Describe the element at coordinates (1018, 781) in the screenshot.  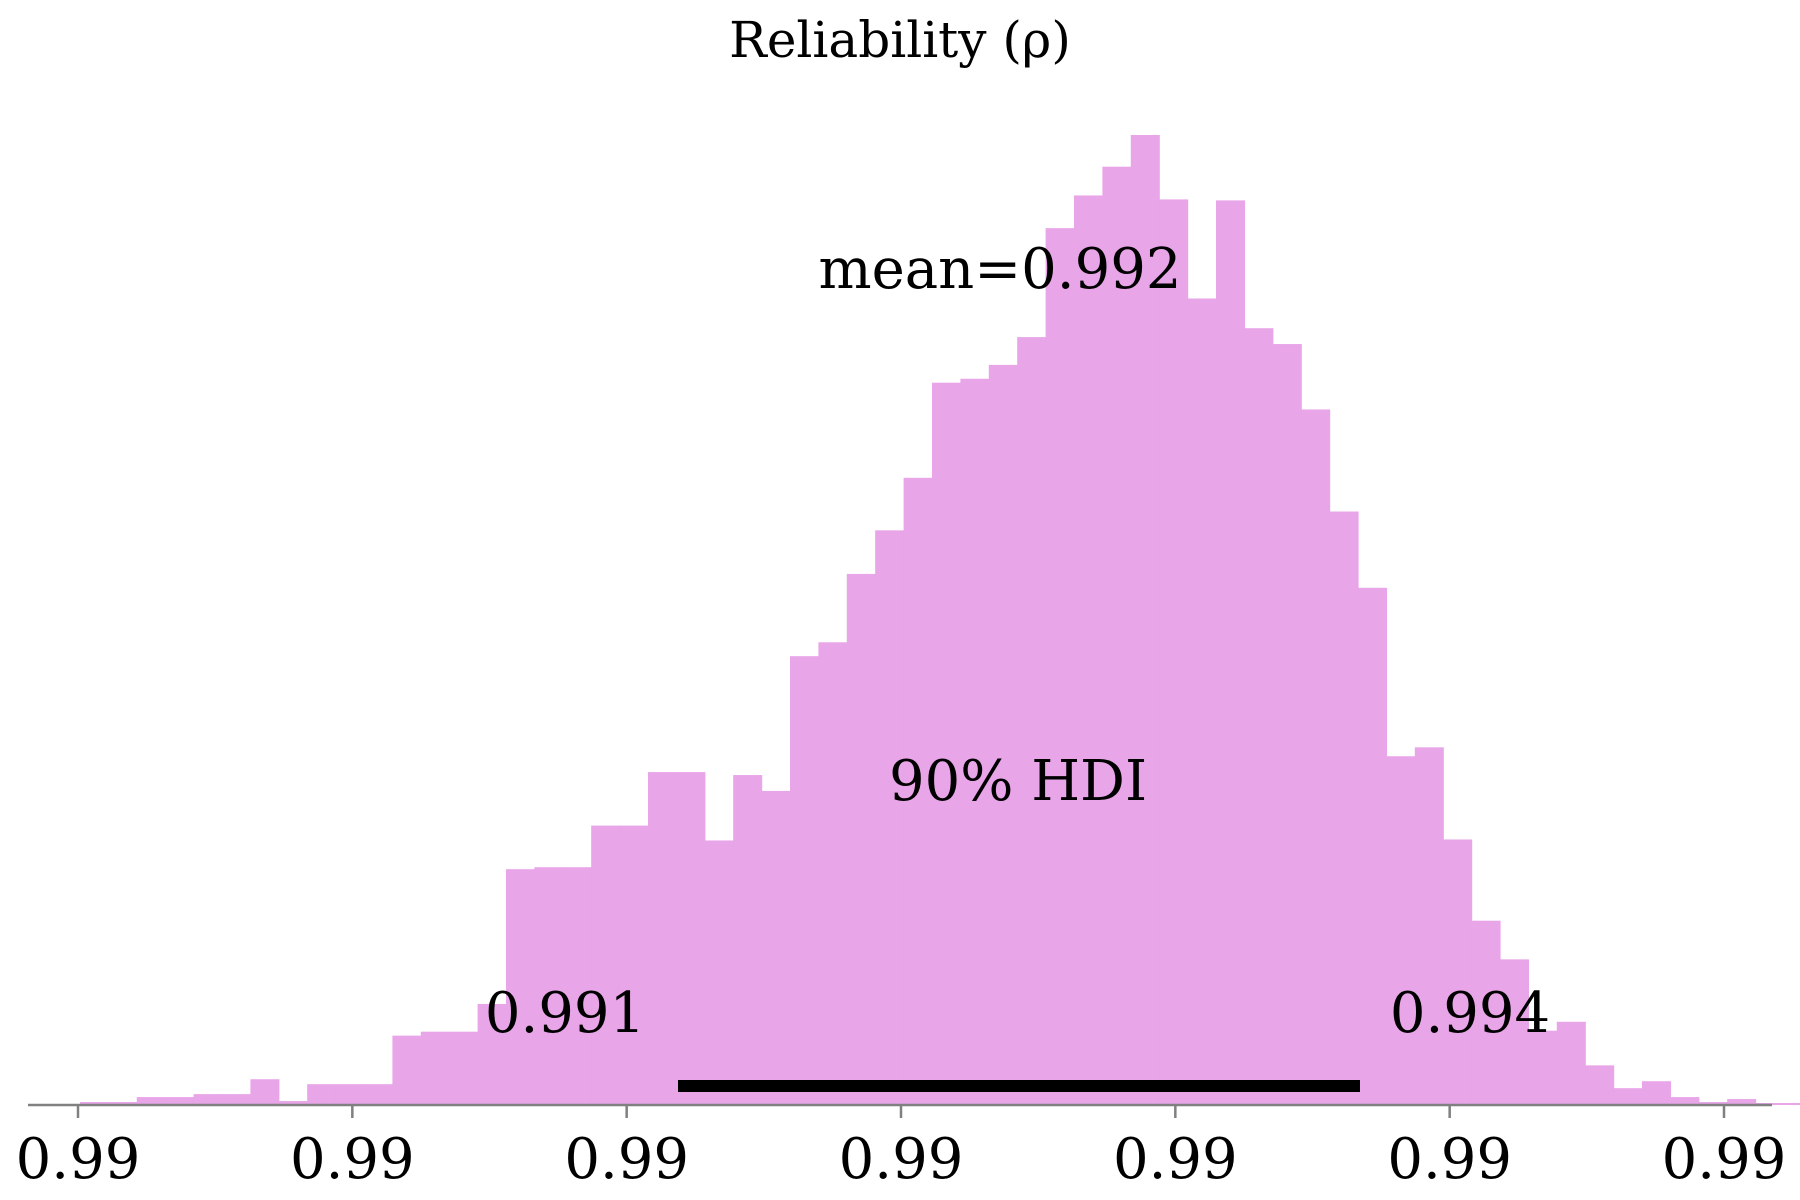
I see `hdi-label: 90% HDI` at that location.